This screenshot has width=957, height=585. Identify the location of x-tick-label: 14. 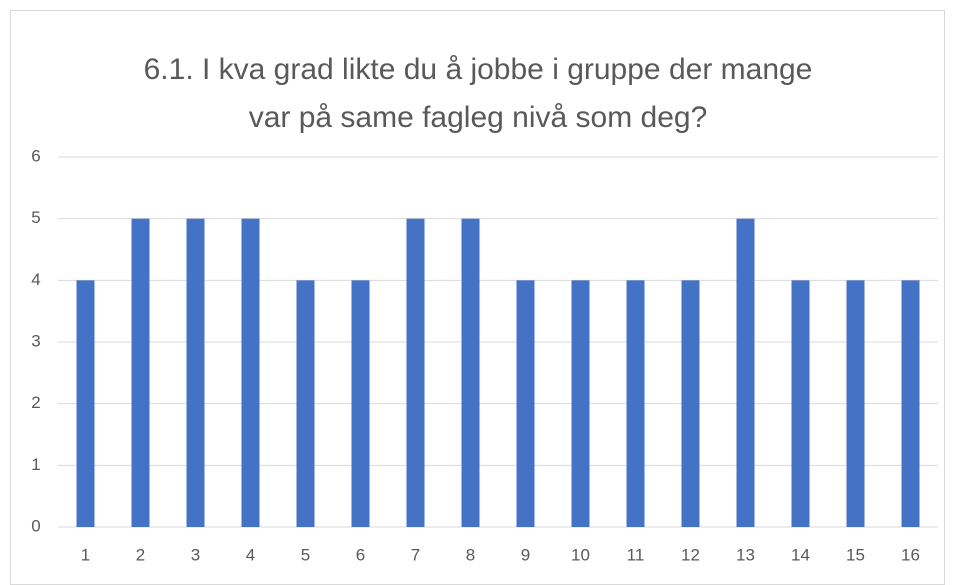
(800, 554).